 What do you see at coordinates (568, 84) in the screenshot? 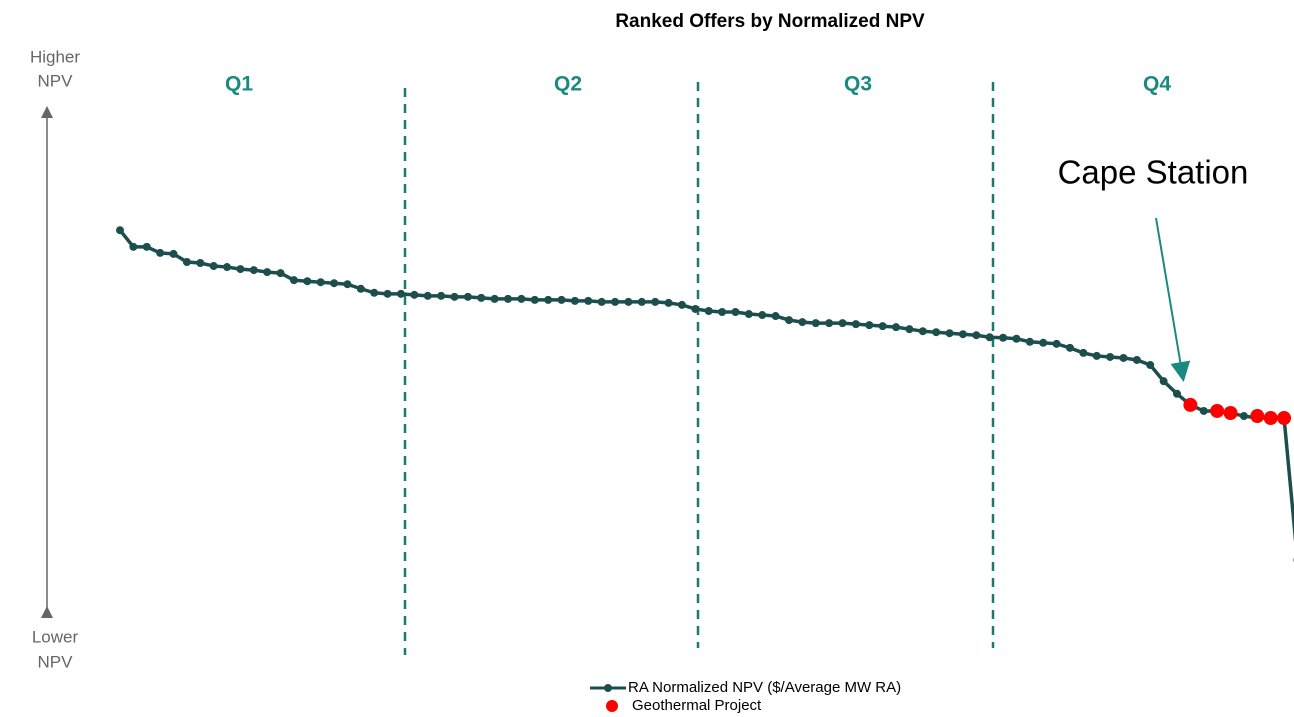
I see `quartile-label: Q2` at bounding box center [568, 84].